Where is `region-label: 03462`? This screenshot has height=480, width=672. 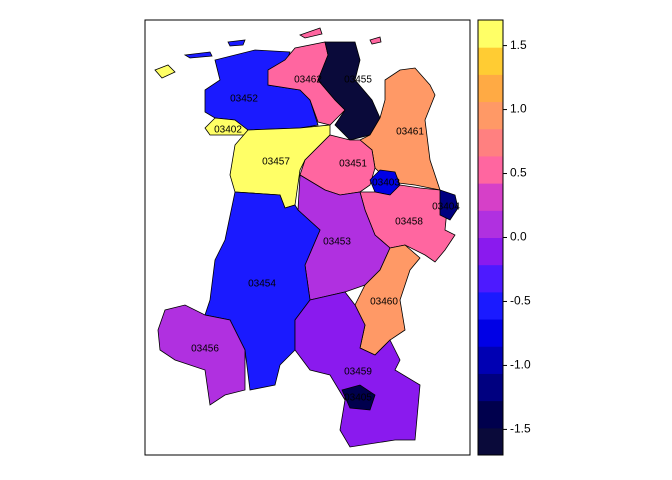 region-label: 03462 is located at coordinates (308, 80).